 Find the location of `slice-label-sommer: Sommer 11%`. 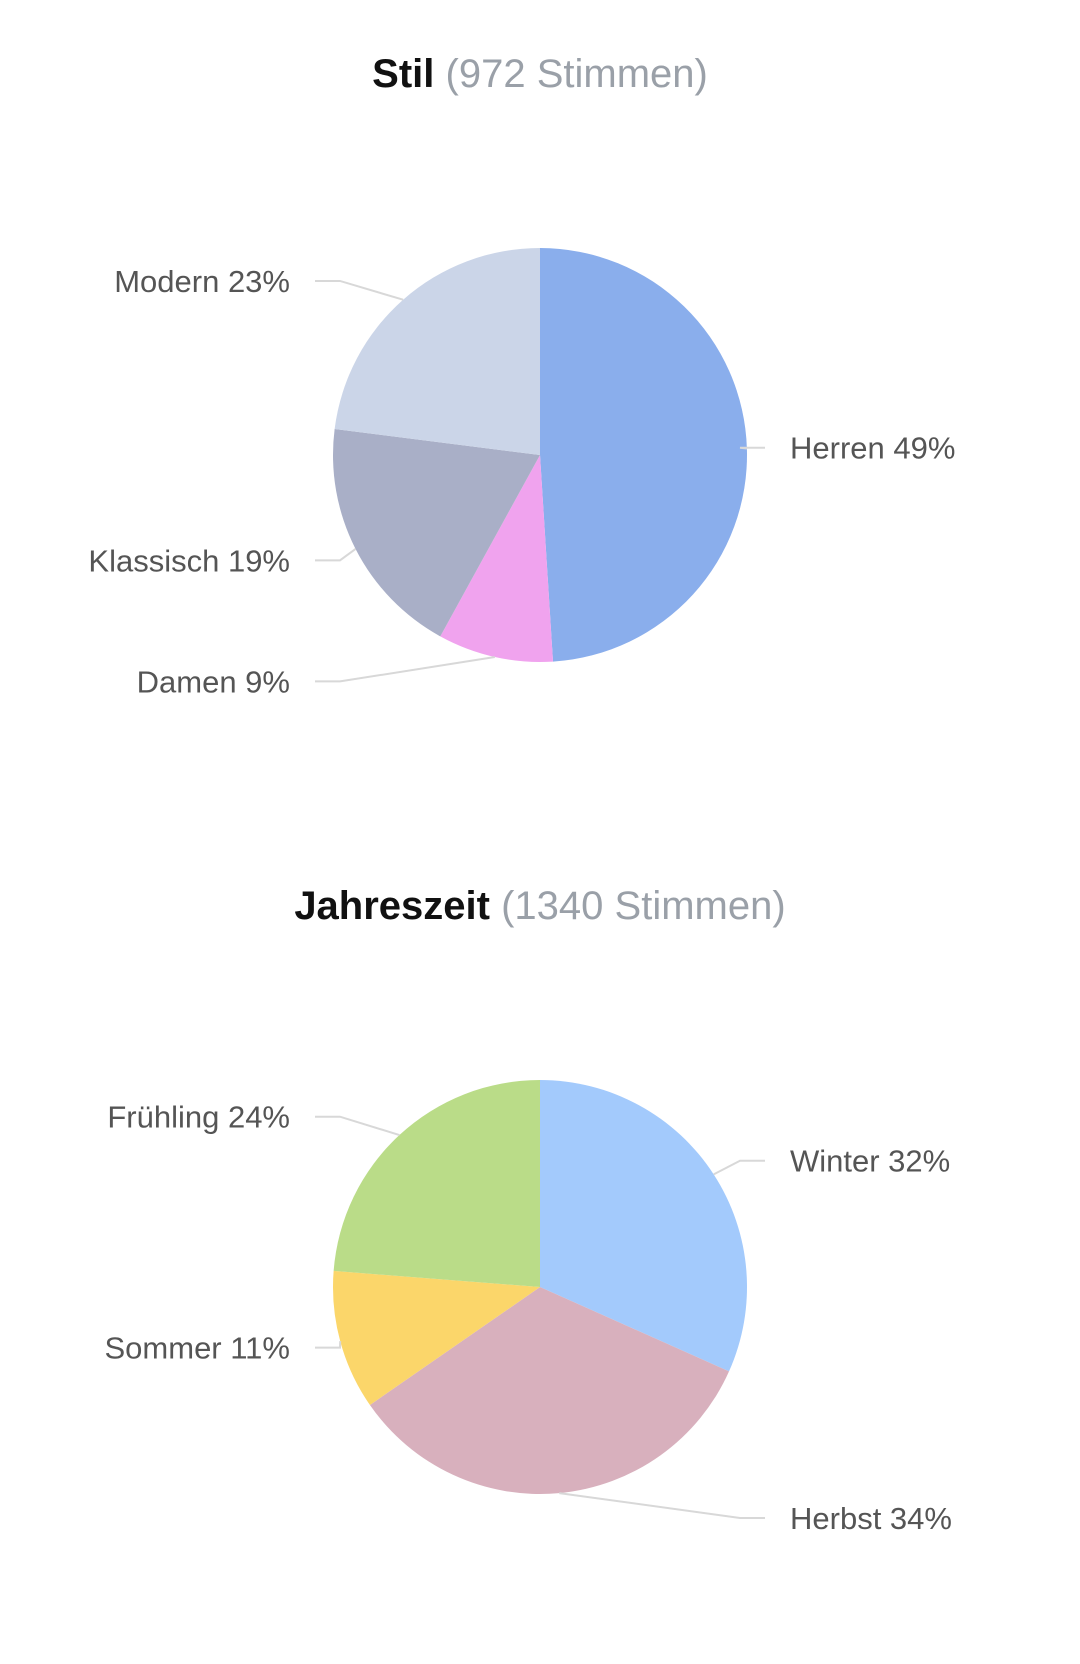

slice-label-sommer: Sommer 11% is located at coordinates (198, 1348).